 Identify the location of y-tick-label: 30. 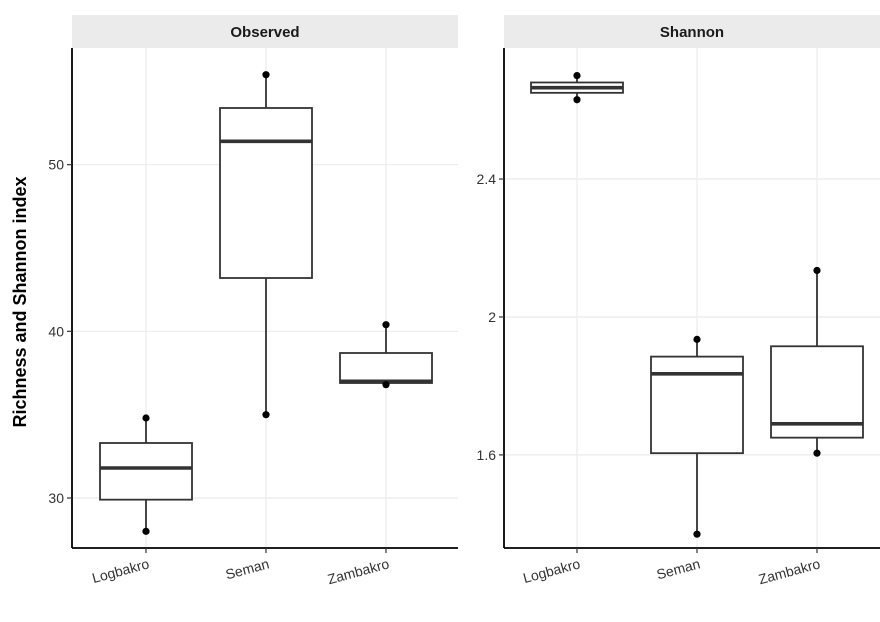
(56, 498).